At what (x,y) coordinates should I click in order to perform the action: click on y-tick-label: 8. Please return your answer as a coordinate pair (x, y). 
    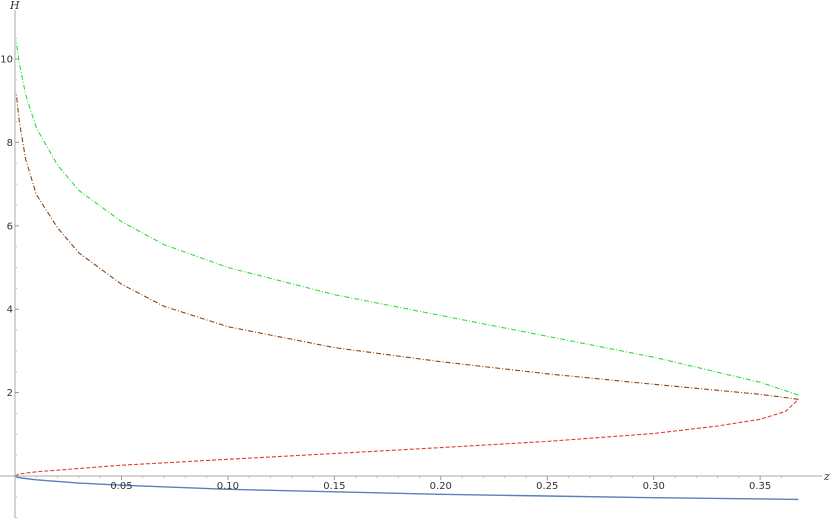
    Looking at the image, I should click on (10, 143).